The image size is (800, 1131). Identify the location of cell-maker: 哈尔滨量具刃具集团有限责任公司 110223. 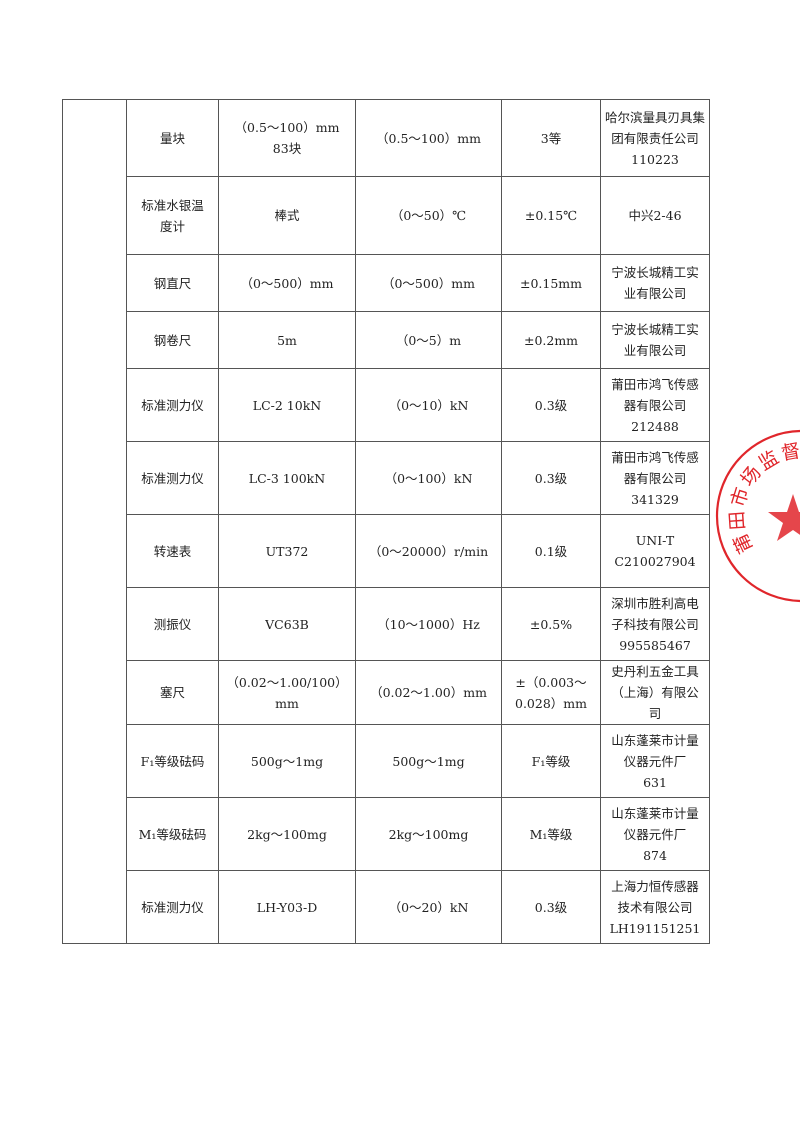
(655, 138).